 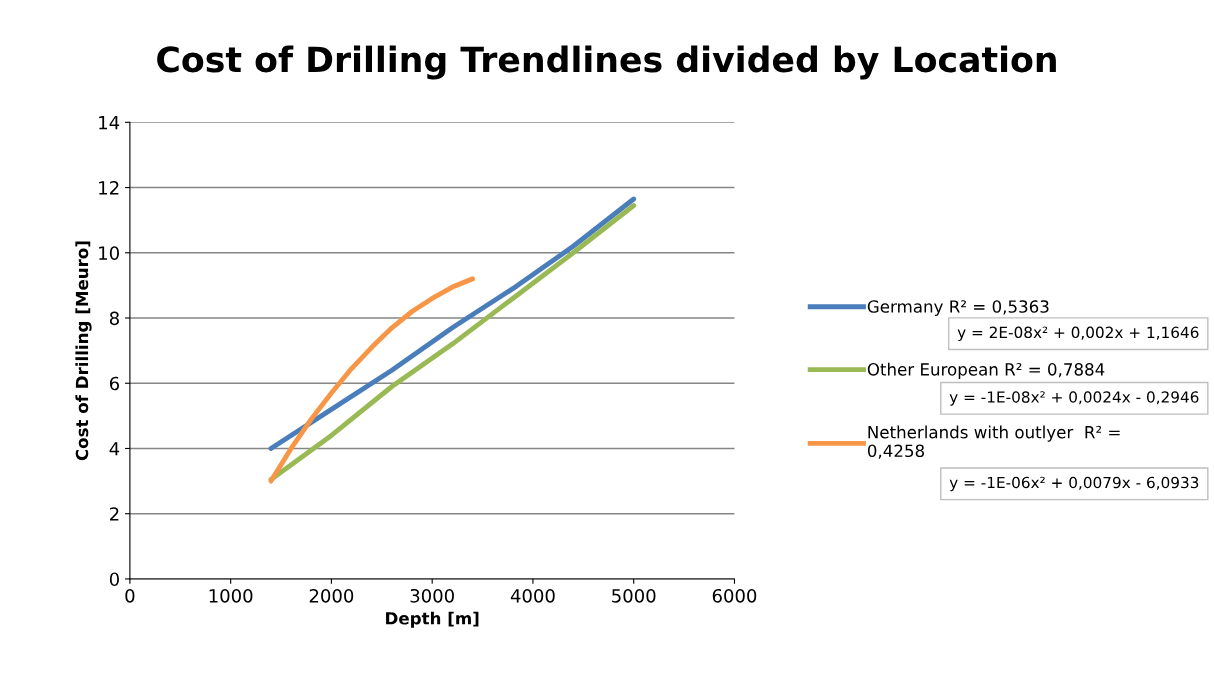 What do you see at coordinates (83, 351) in the screenshot?
I see `y-axis-title: Cost of Drilling [Meuro]` at bounding box center [83, 351].